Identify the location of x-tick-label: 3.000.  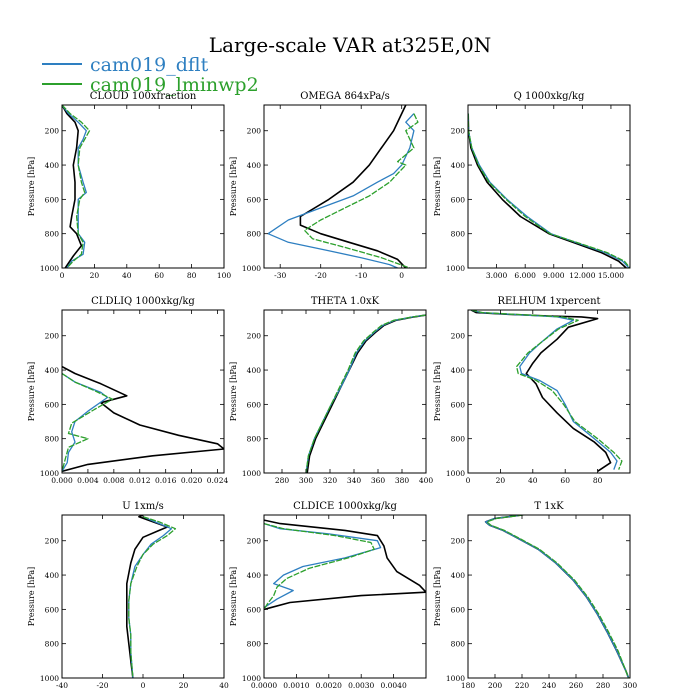
(497, 275).